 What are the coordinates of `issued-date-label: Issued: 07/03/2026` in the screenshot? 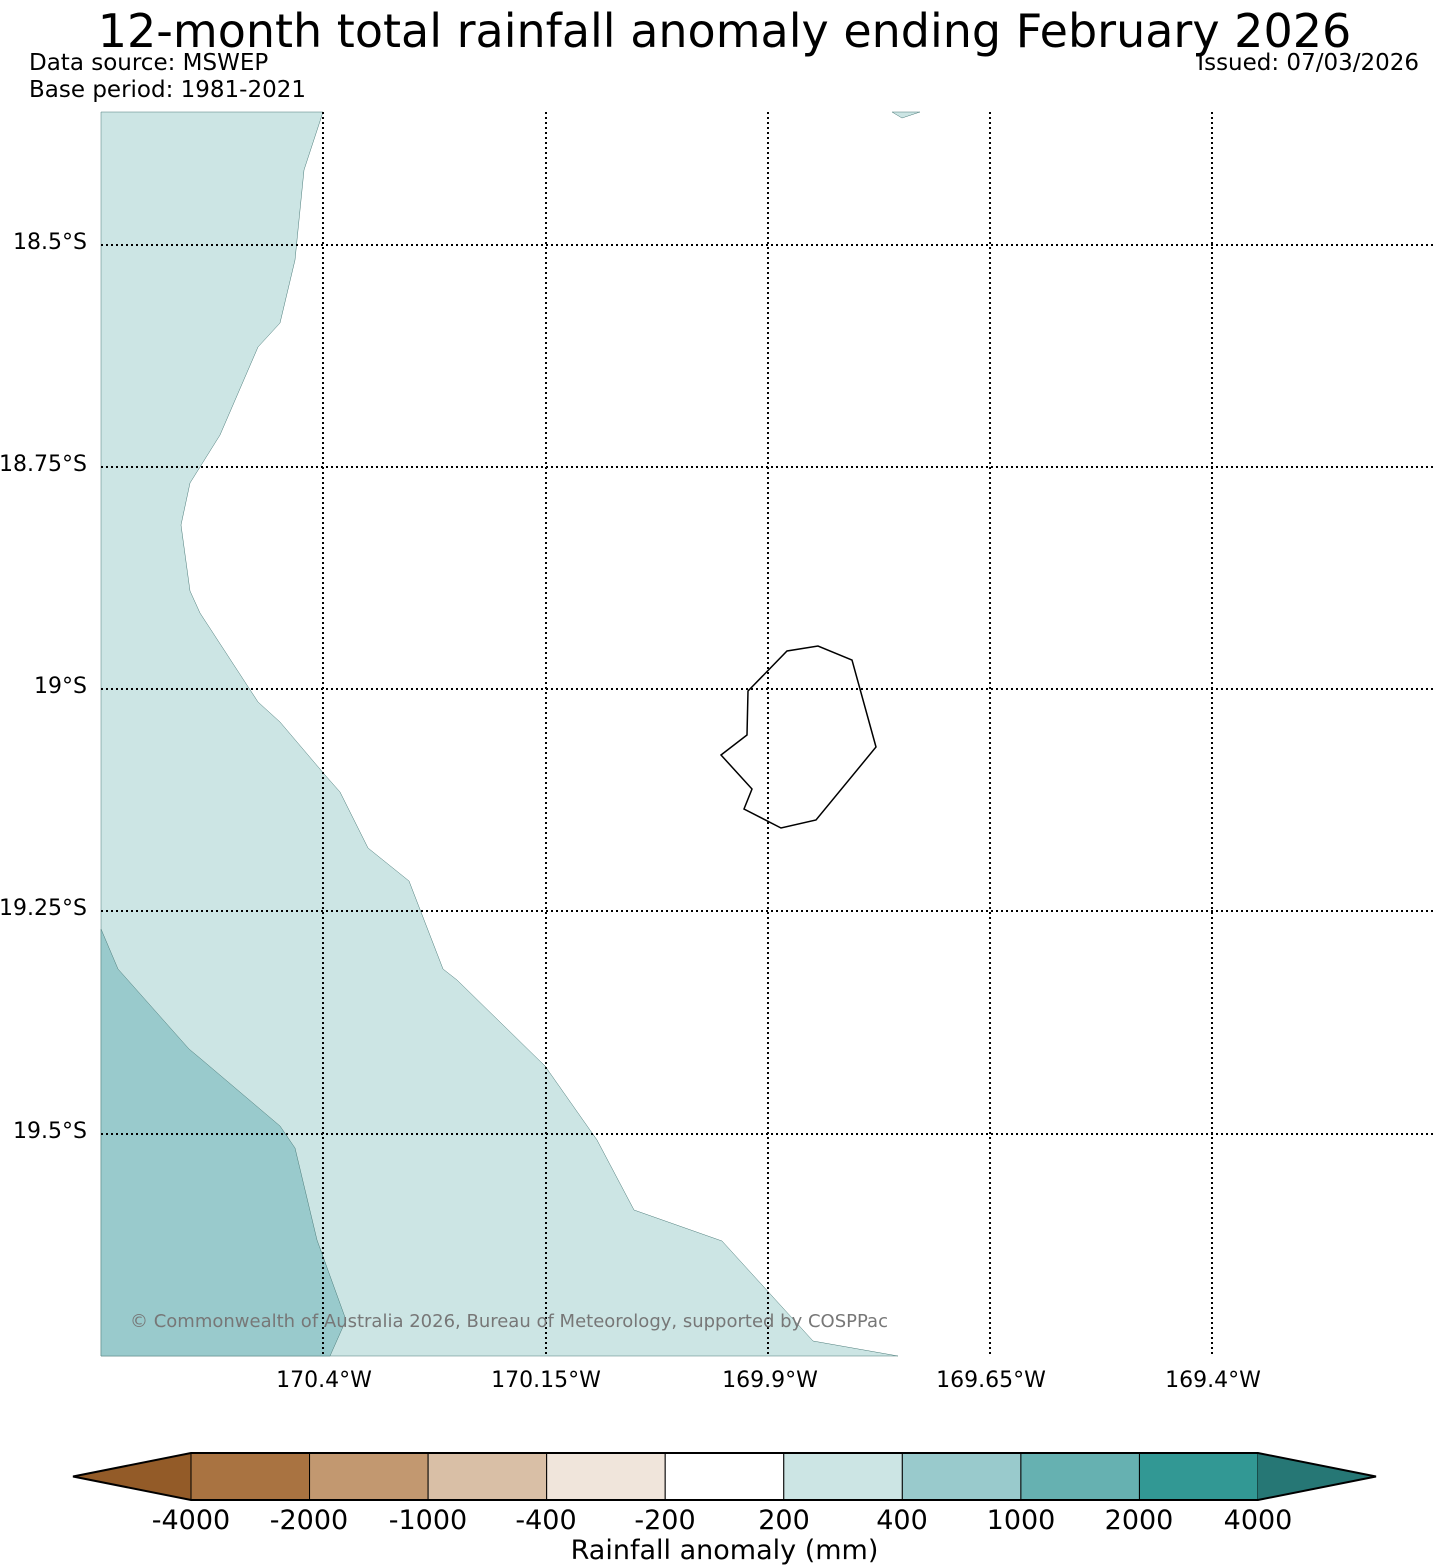 It's located at (1308, 63).